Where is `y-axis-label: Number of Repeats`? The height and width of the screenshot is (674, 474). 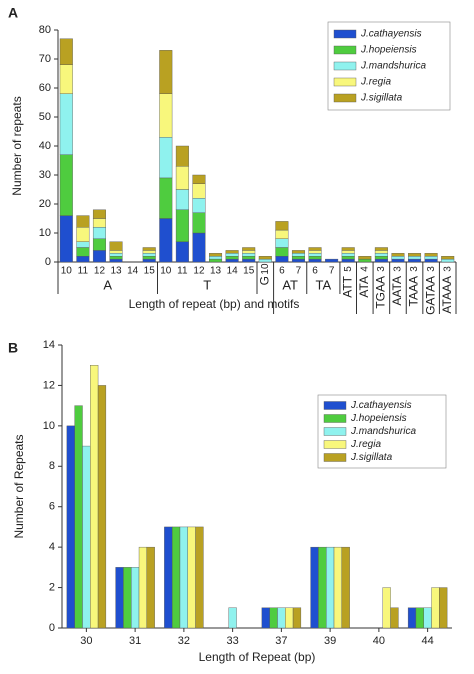 y-axis-label: Number of Repeats is located at coordinates (19, 486).